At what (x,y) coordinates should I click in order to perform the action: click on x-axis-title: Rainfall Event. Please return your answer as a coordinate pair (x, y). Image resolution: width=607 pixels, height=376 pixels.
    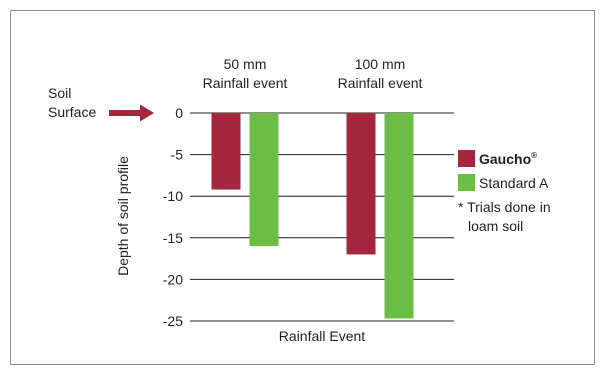
    Looking at the image, I should click on (322, 336).